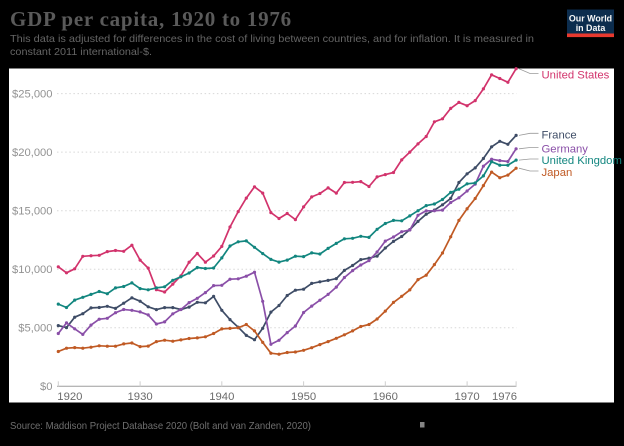 This screenshot has height=446, width=624. I want to click on svg-text: 1930, so click(140, 397).